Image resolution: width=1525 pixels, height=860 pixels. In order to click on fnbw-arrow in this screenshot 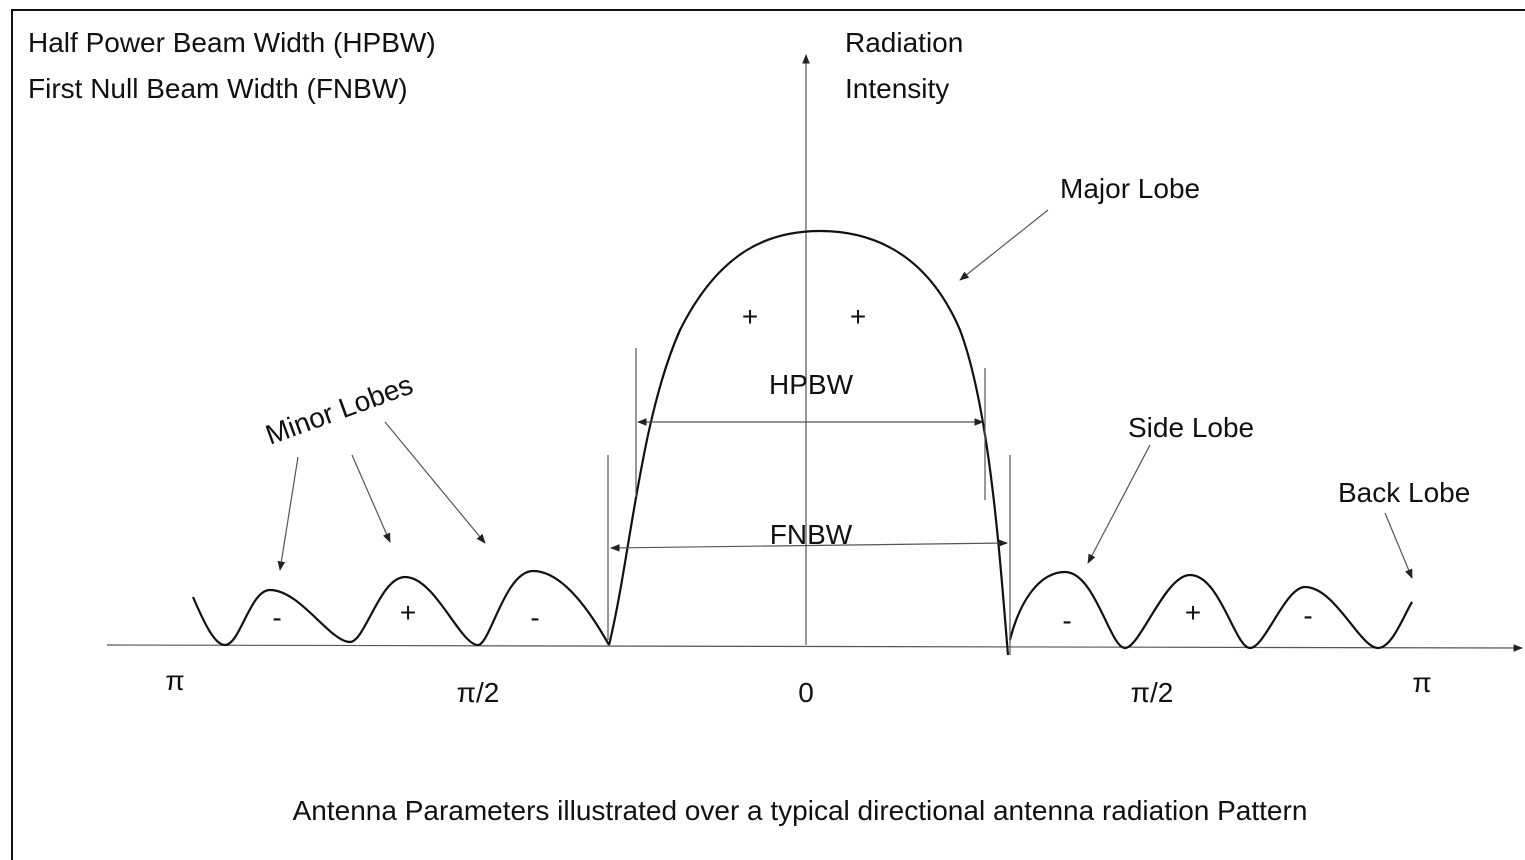, I will do `click(809, 545)`.